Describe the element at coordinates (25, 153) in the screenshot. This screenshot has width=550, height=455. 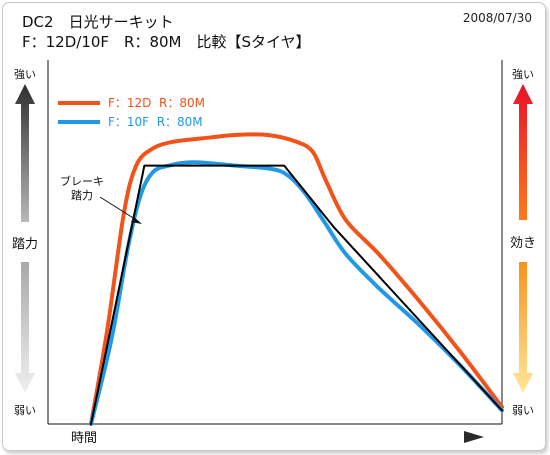
I see `left-up-arrow` at that location.